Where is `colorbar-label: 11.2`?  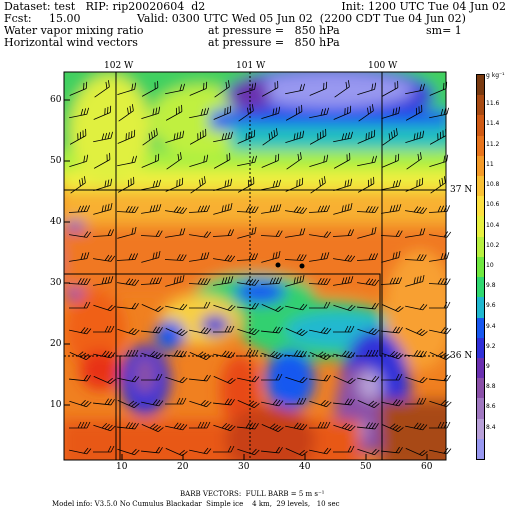
colorbar-label: 11.2 is located at coordinates (493, 144).